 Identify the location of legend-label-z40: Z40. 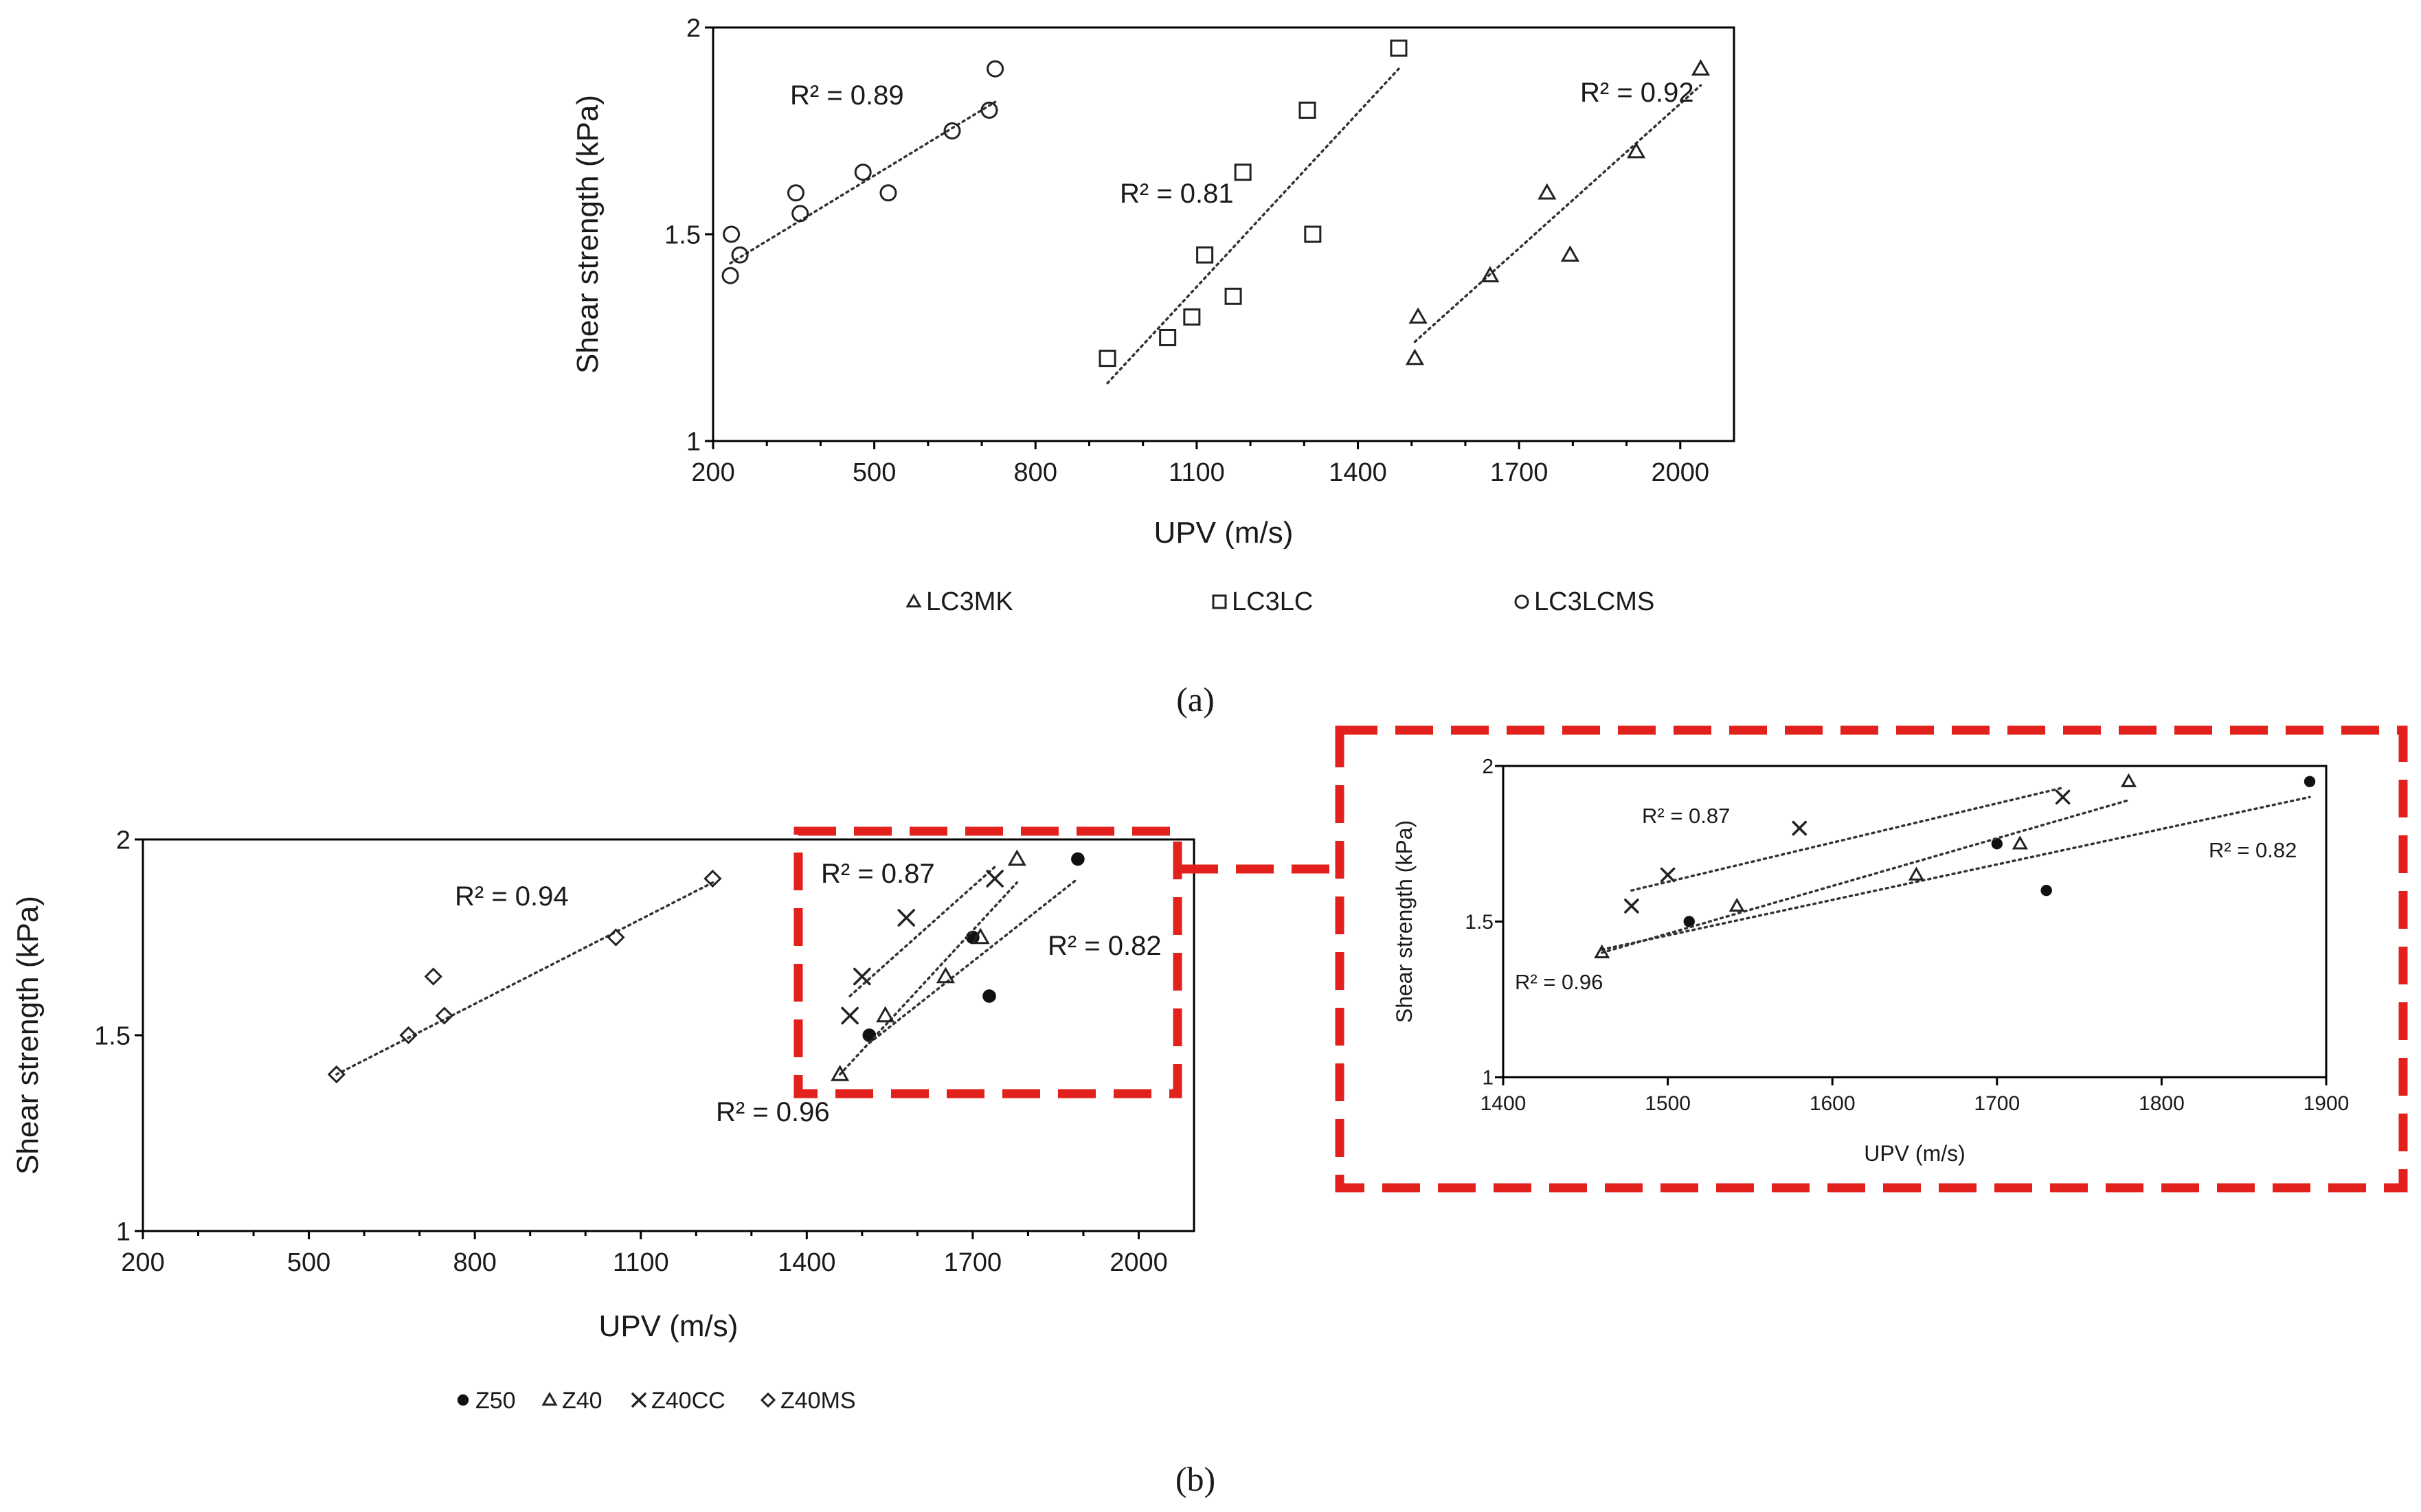
(582, 1401).